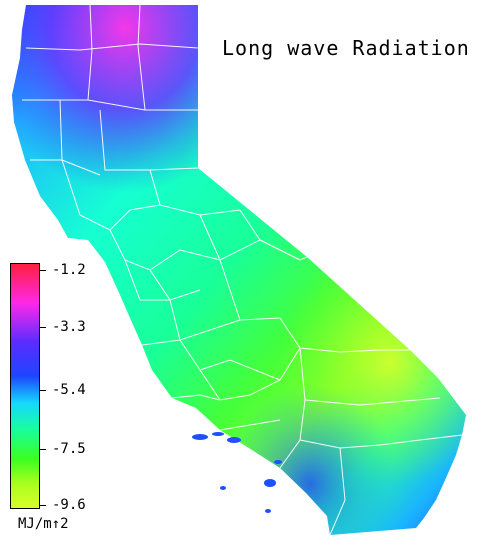  Describe the element at coordinates (69, 390) in the screenshot. I see `legend-tick-label: -5.4` at that location.